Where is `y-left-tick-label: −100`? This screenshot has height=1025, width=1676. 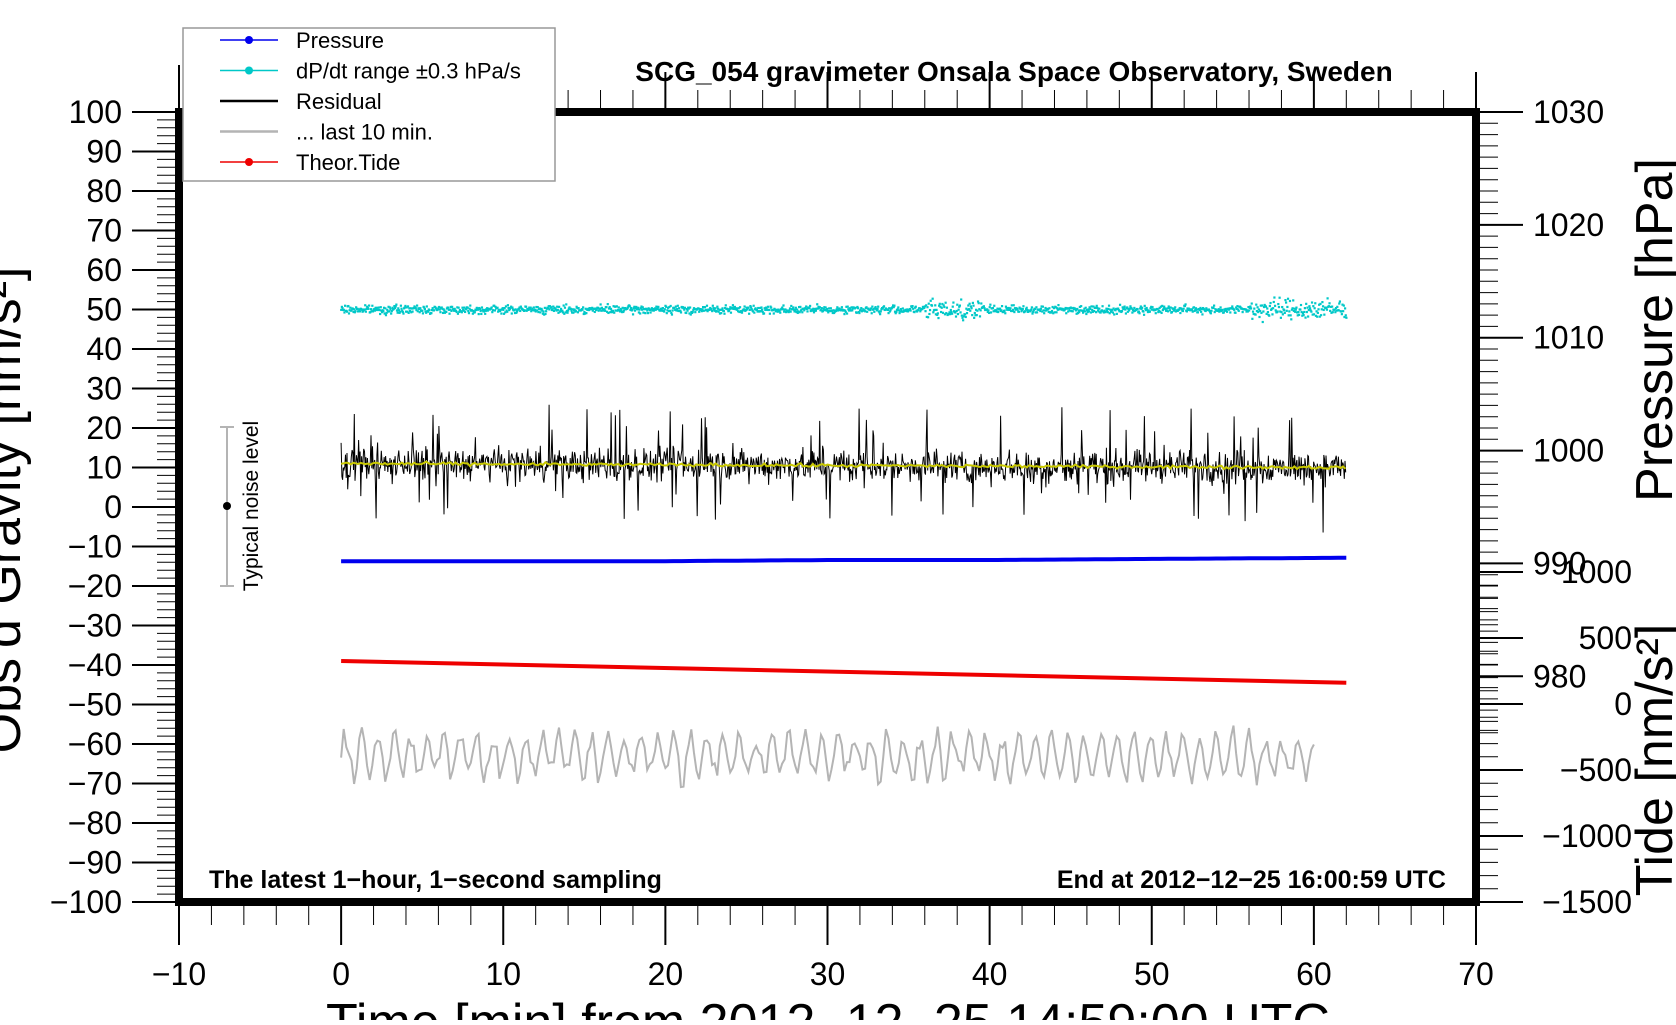 y-left-tick-label: −100 is located at coordinates (86, 902).